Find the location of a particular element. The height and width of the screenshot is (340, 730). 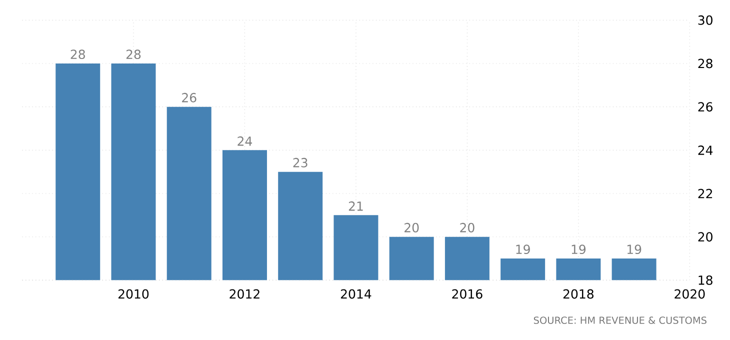

y-tick-label: 24 is located at coordinates (705, 150).